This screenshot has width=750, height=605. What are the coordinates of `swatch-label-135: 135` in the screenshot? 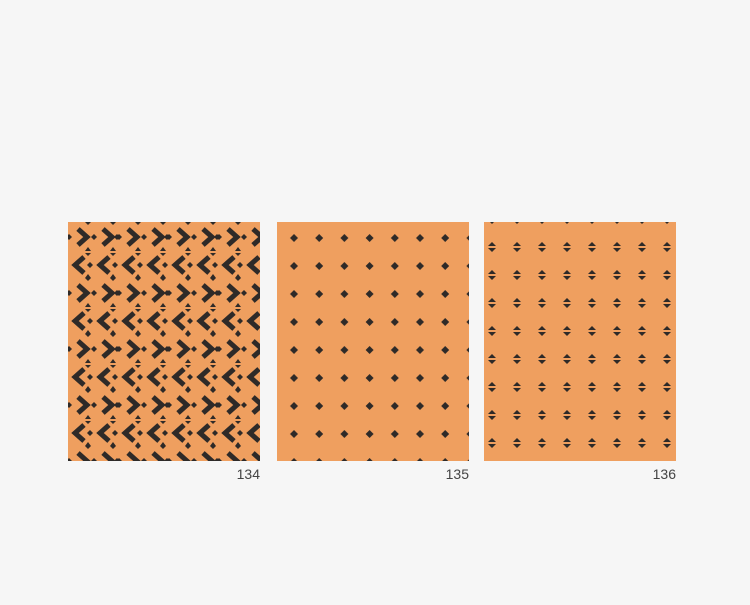 It's located at (457, 474).